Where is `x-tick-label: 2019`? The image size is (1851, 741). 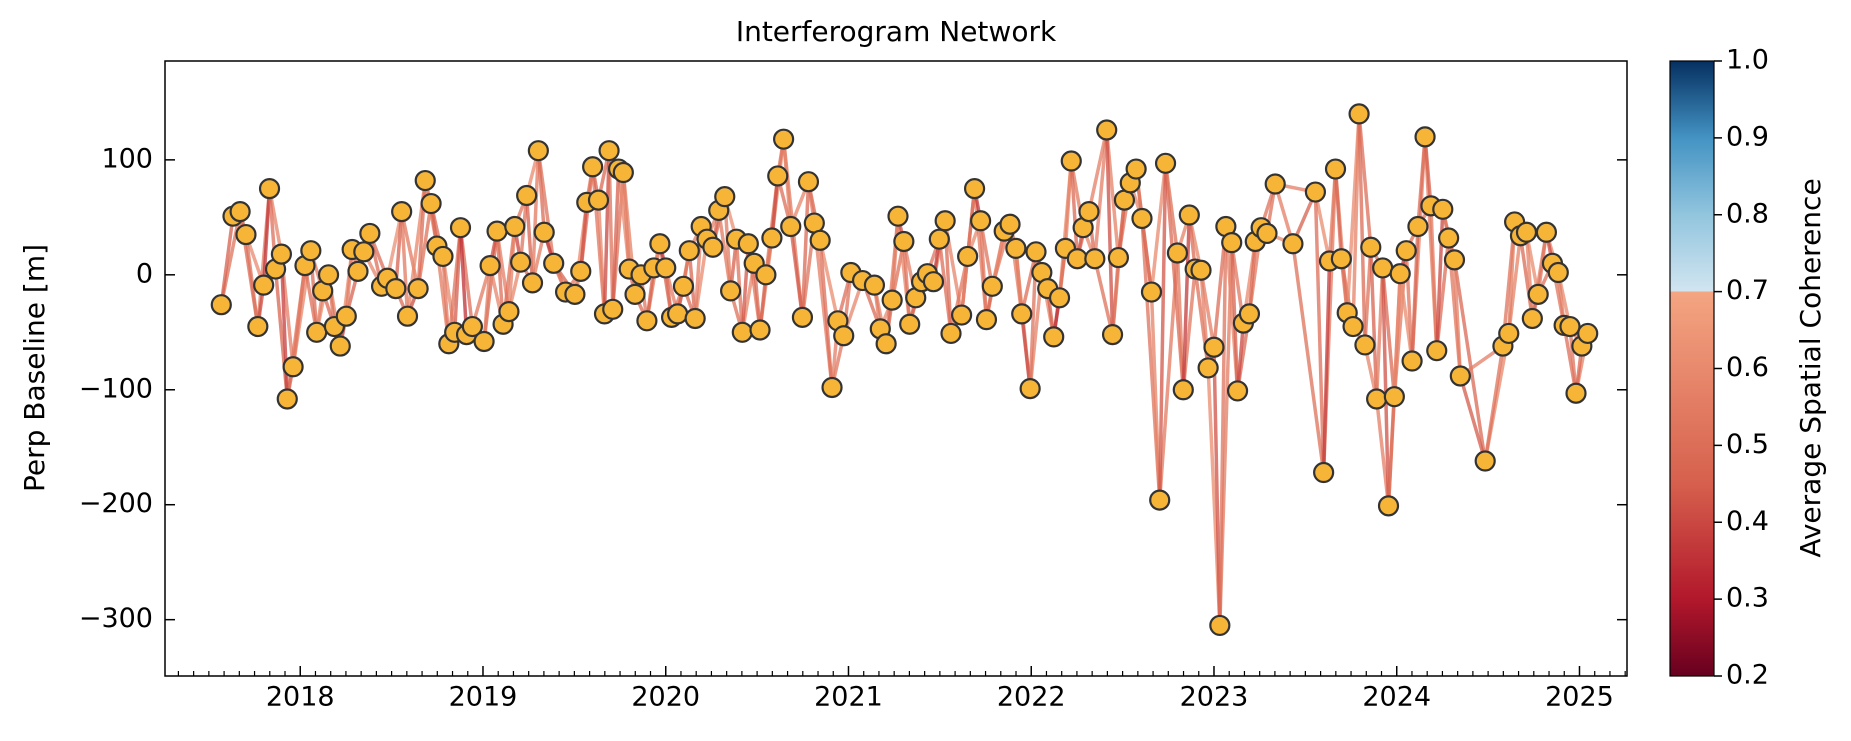
x-tick-label: 2019 is located at coordinates (483, 697).